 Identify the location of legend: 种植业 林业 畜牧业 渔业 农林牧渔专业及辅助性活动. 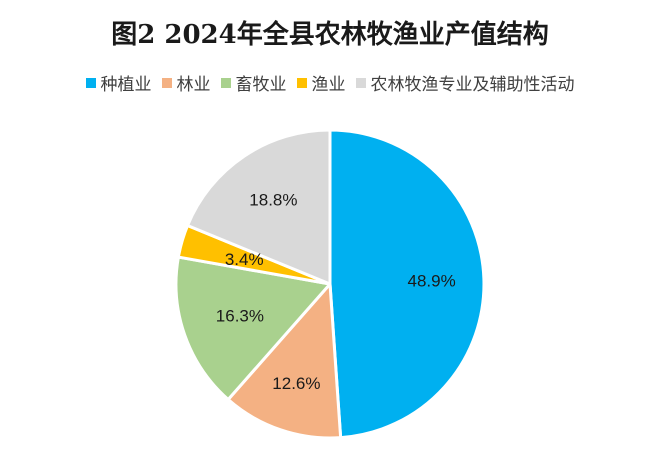
(330, 82).